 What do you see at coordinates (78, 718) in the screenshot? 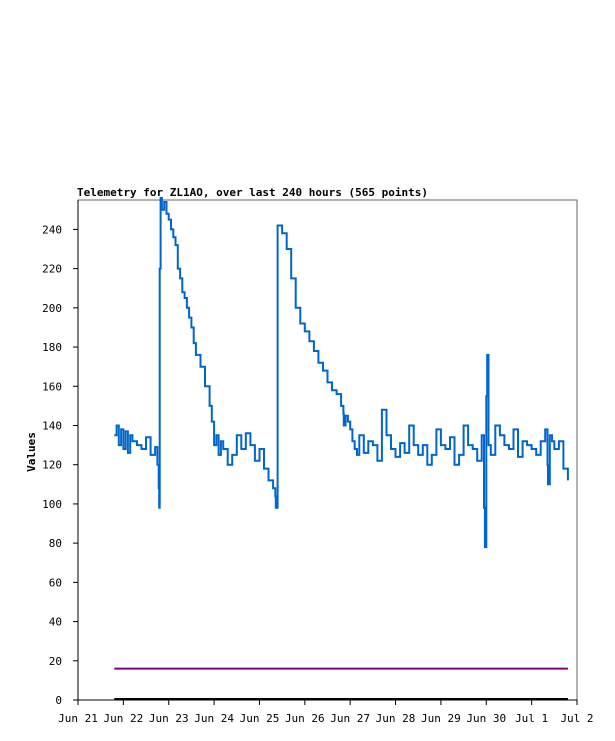
I see `x-tick-label: Jun 21` at bounding box center [78, 718].